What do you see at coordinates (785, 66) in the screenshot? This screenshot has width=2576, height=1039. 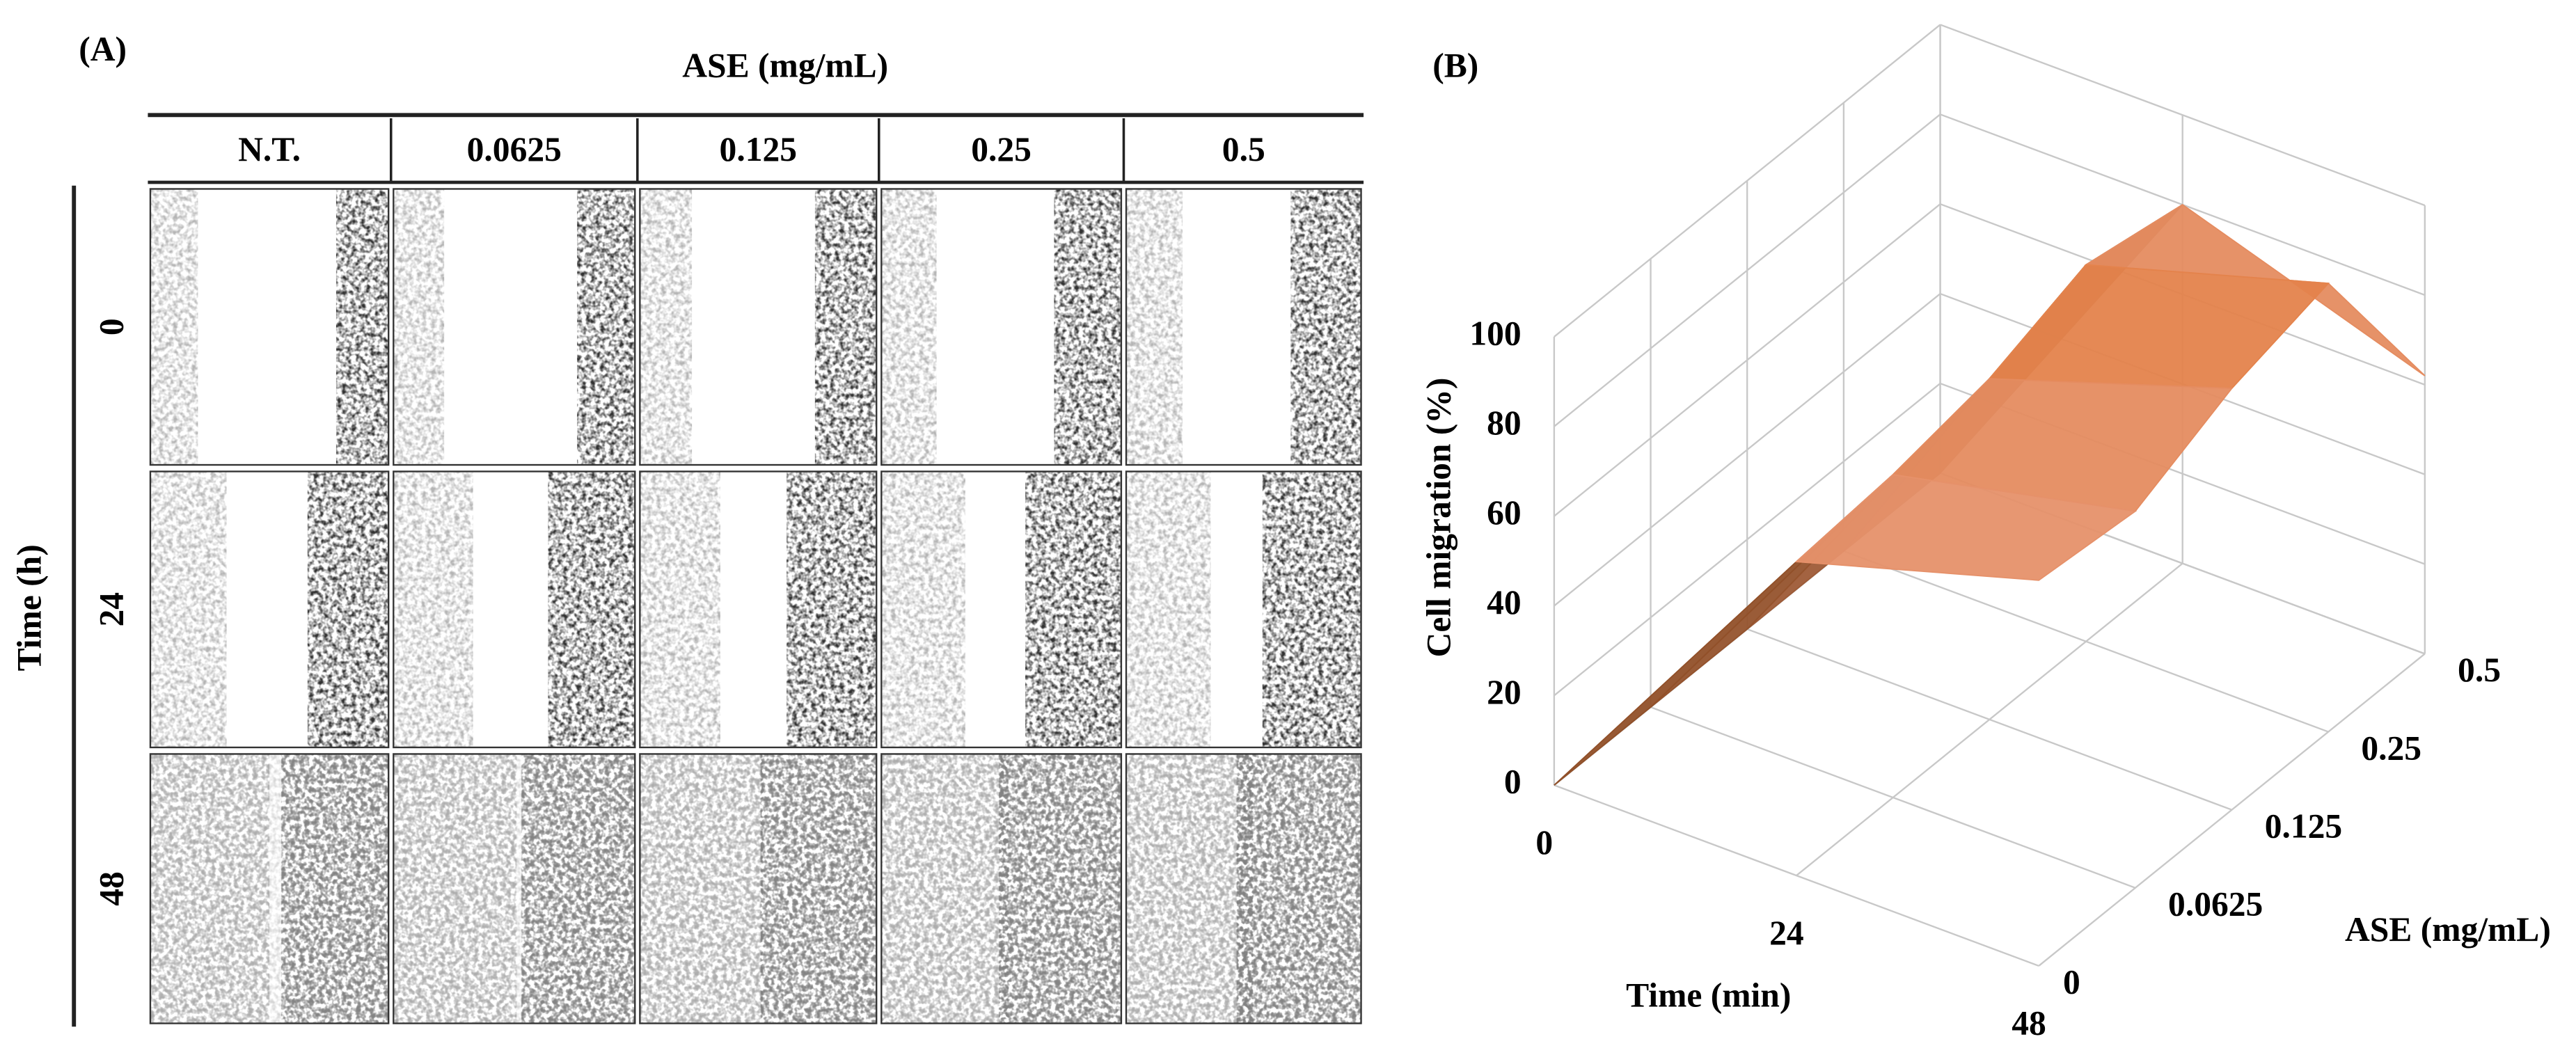 I see `column-title: ASE (mg/mL)` at bounding box center [785, 66].